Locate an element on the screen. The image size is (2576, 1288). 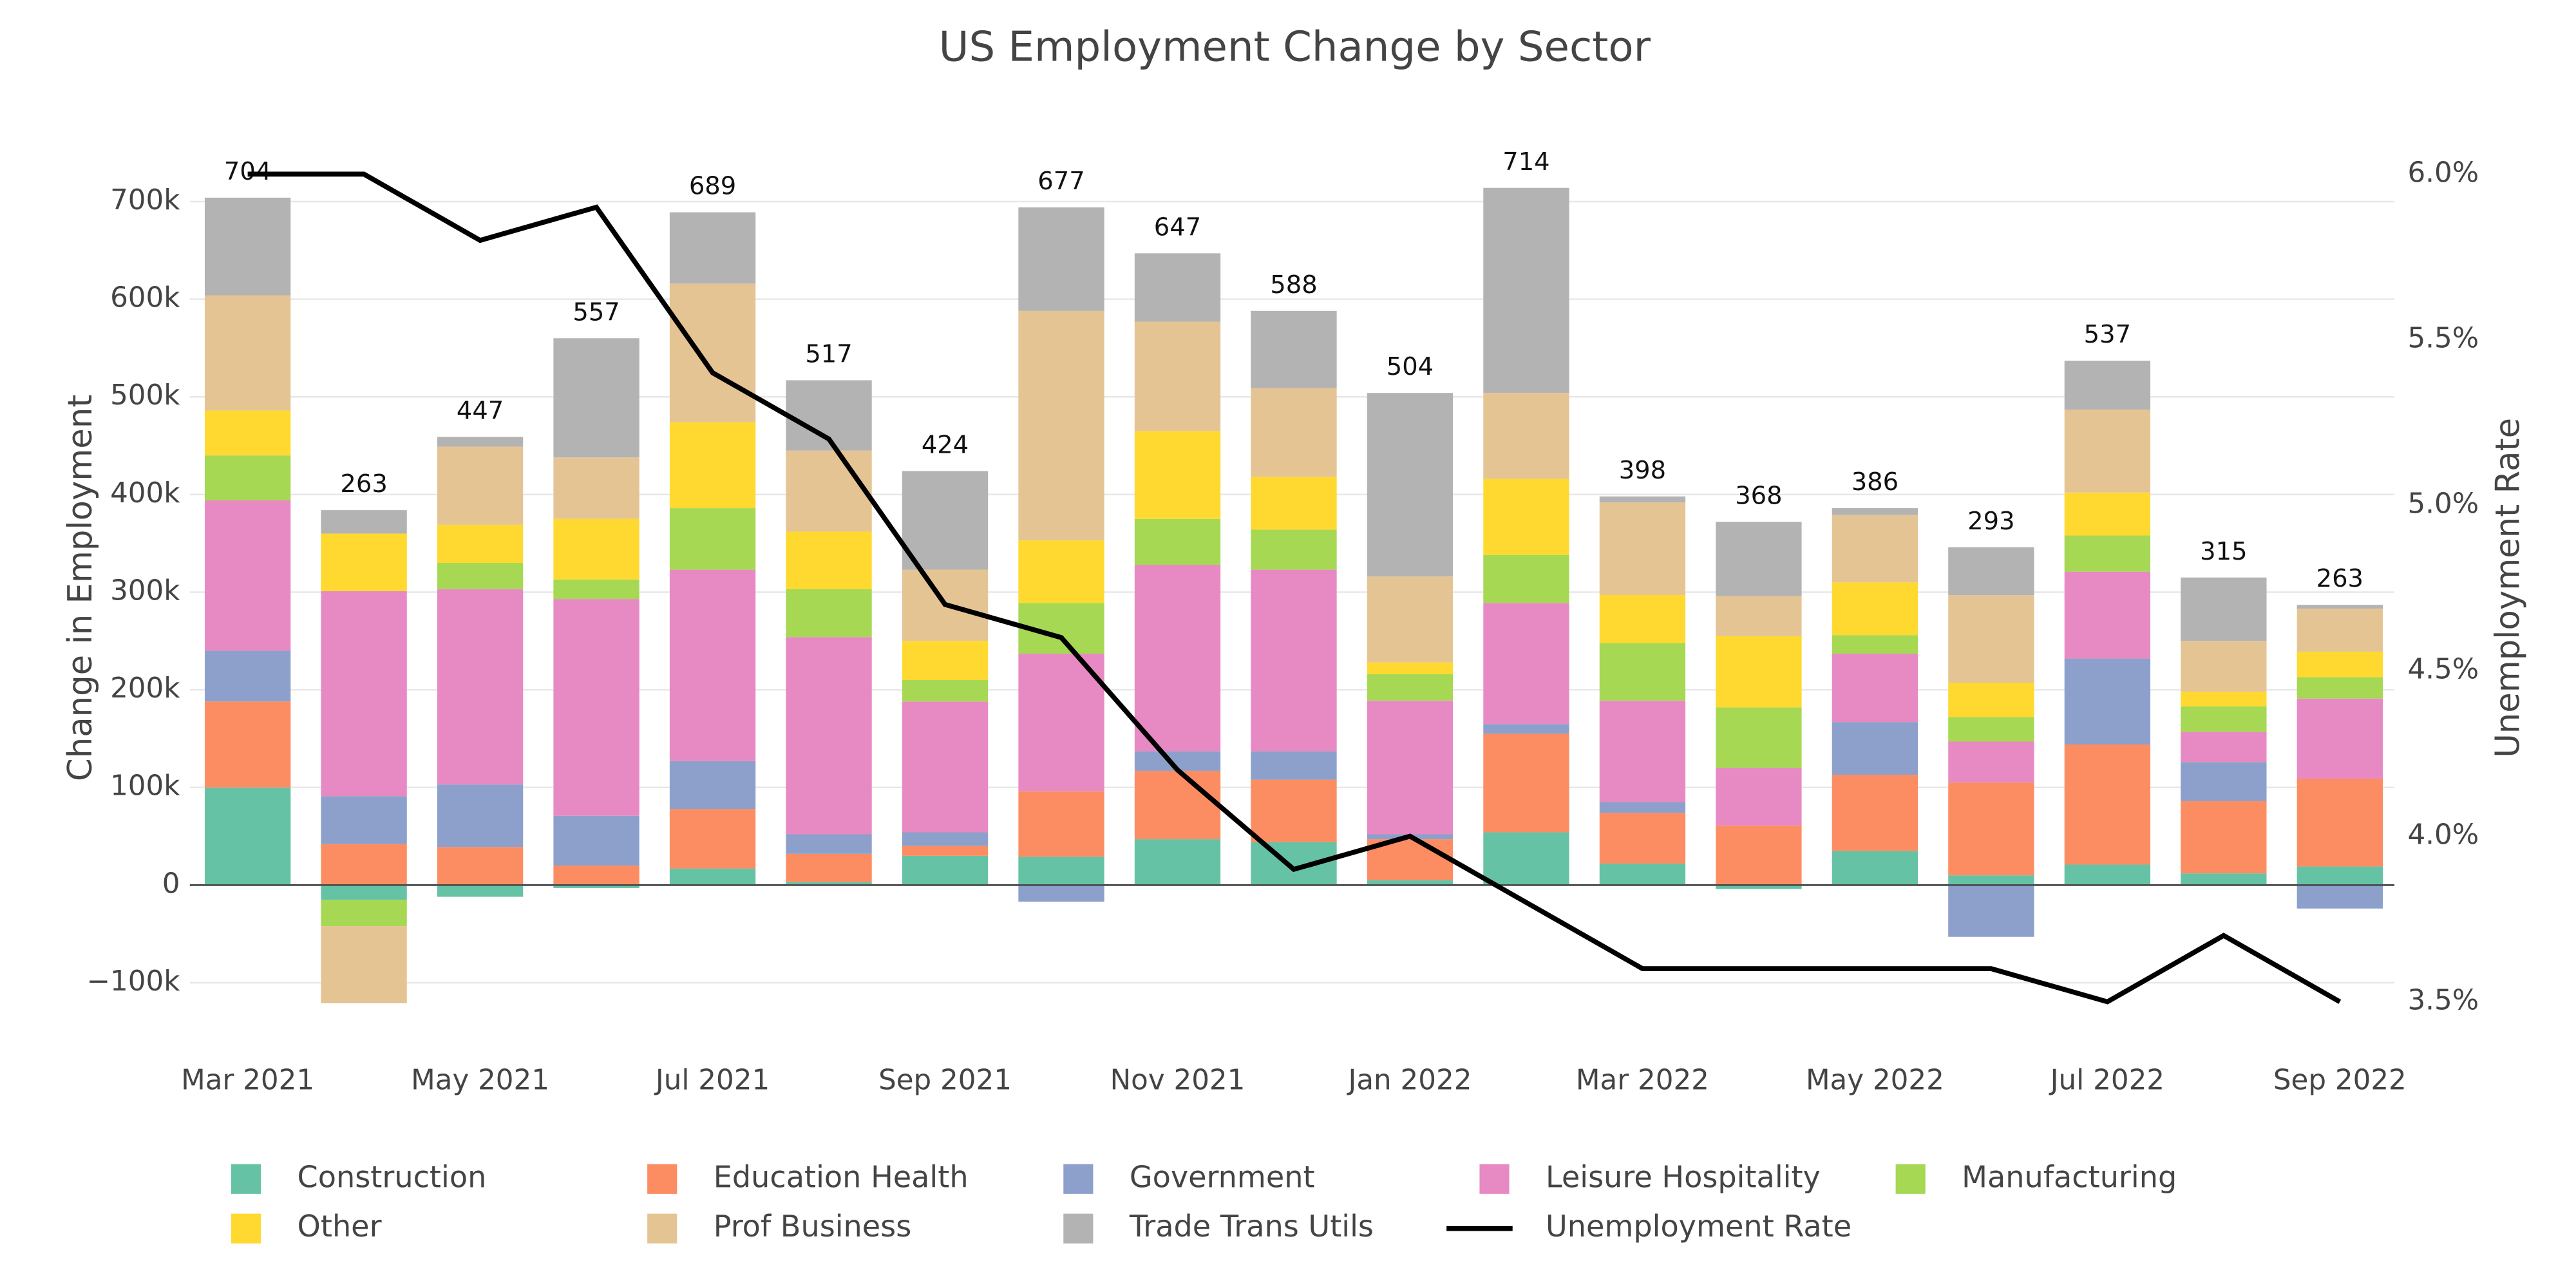
y-tick-label: 700k is located at coordinates (145, 200).